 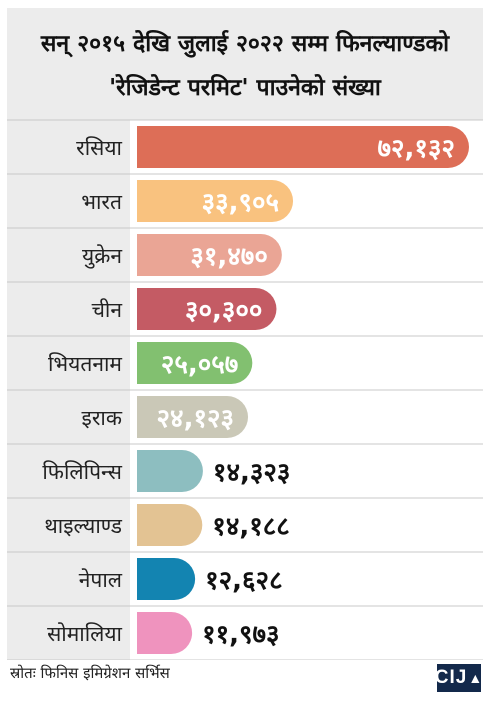 What do you see at coordinates (476, 678) in the screenshot?
I see `up-arrow-icon: ▲` at bounding box center [476, 678].